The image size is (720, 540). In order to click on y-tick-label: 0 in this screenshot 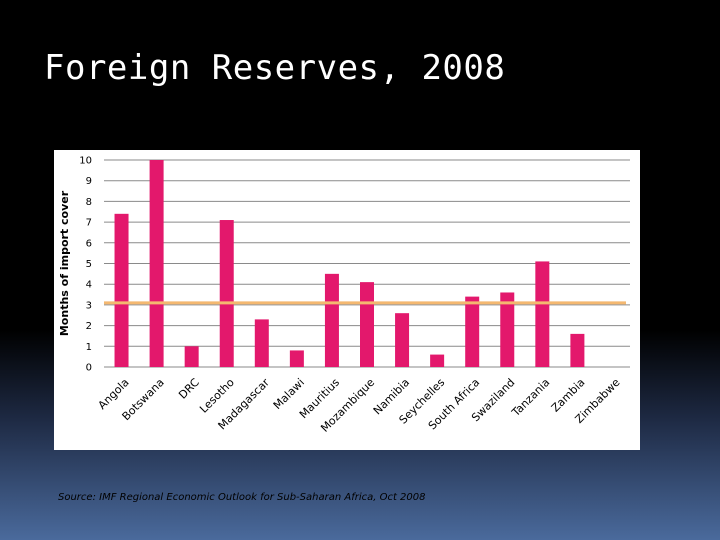, I will do `click(89, 368)`.